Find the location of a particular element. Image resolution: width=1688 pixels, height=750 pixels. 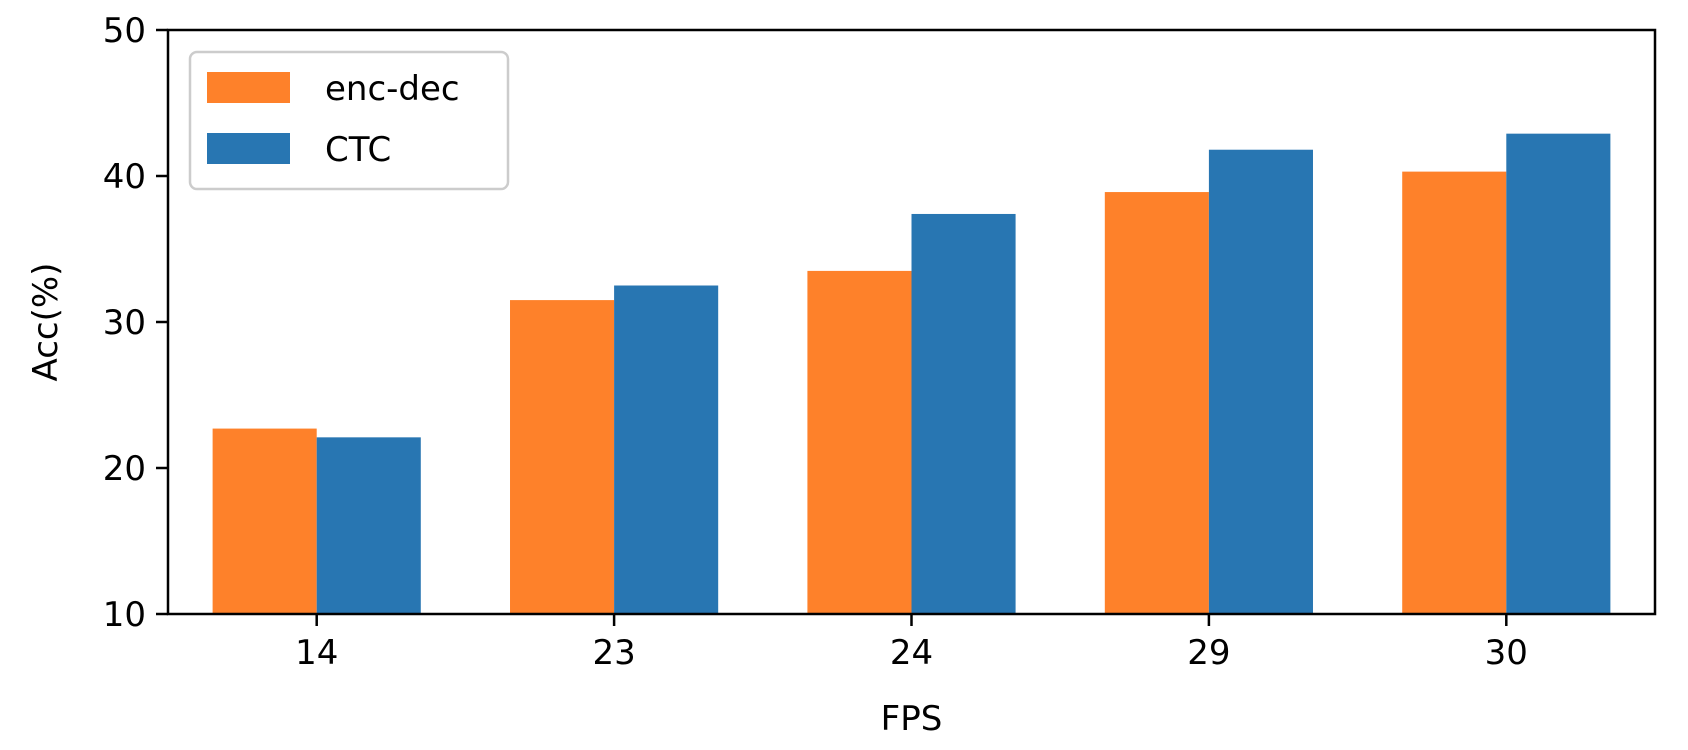

x-tick-label: 23 is located at coordinates (613, 653).